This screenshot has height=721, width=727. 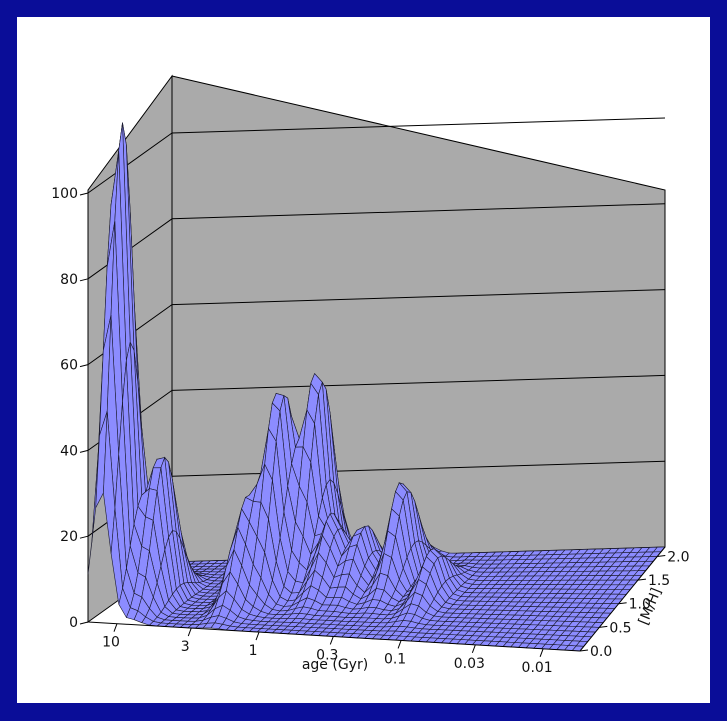 I want to click on y-axis-line, so click(x=622, y=599).